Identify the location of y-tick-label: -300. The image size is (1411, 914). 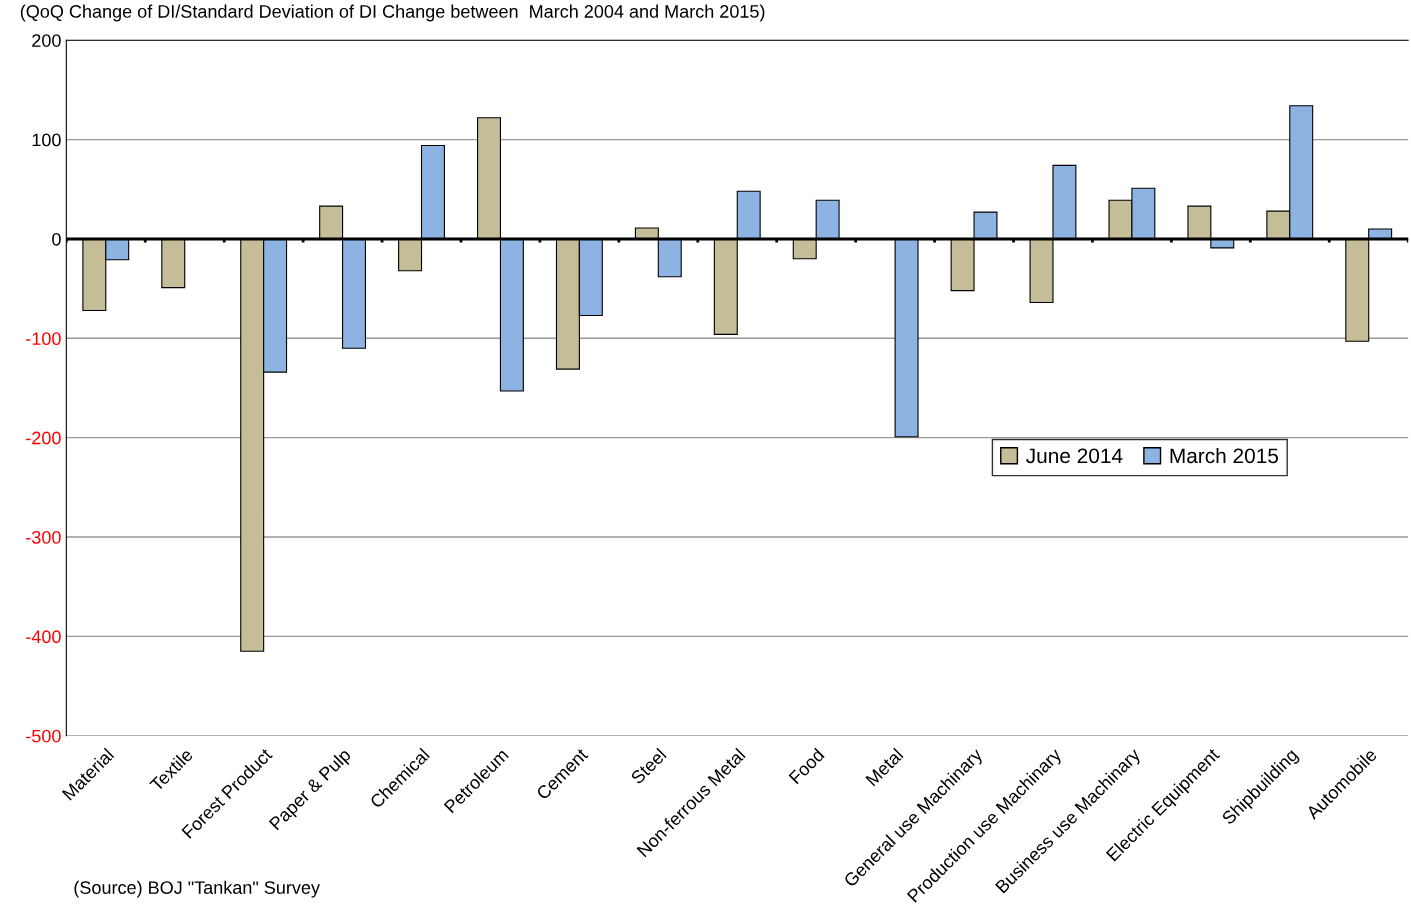
(43, 537).